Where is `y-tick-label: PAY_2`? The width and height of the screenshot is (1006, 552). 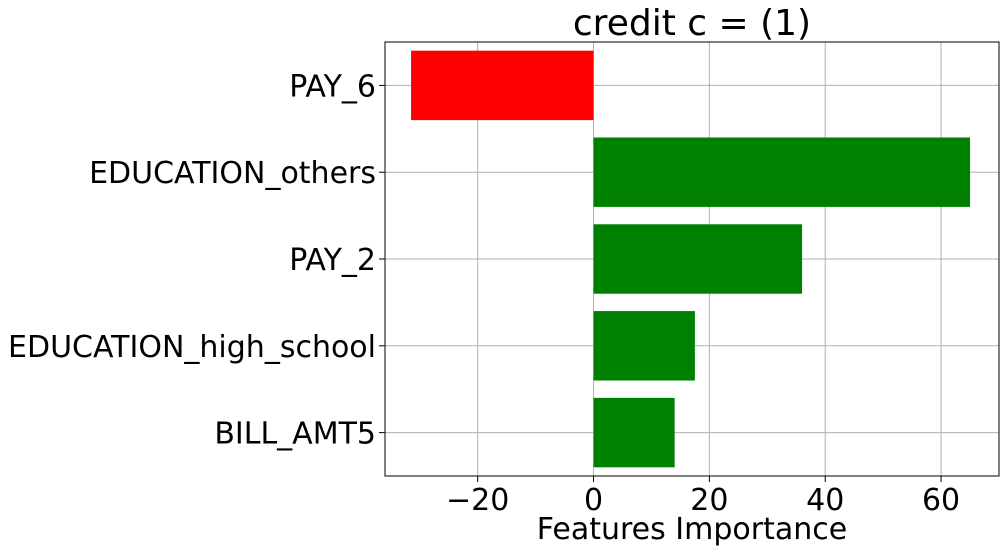
y-tick-label: PAY_2 is located at coordinates (332, 260).